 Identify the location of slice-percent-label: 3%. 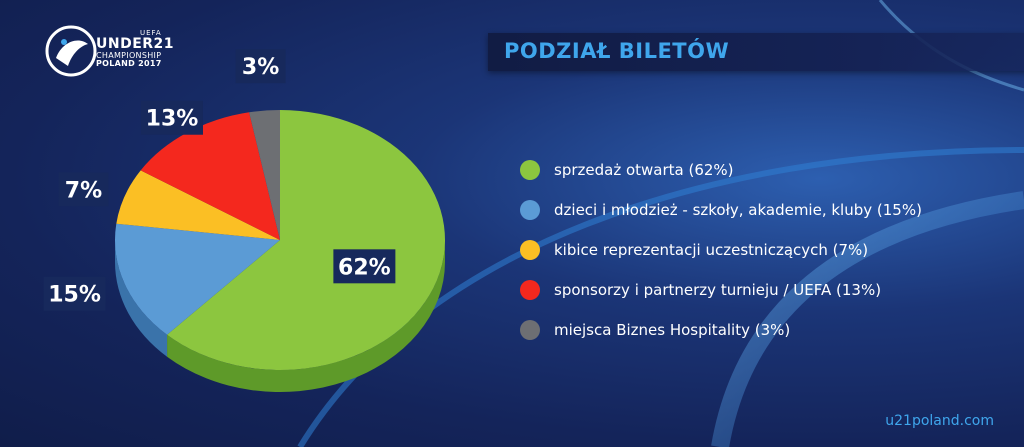
(260, 67).